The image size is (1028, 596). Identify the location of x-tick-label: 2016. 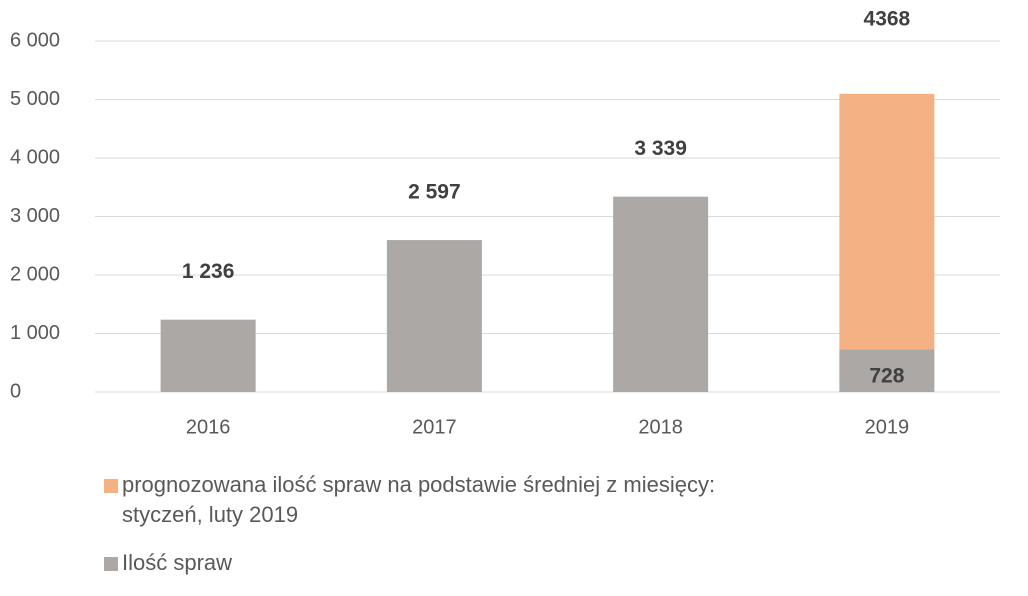
(208, 427).